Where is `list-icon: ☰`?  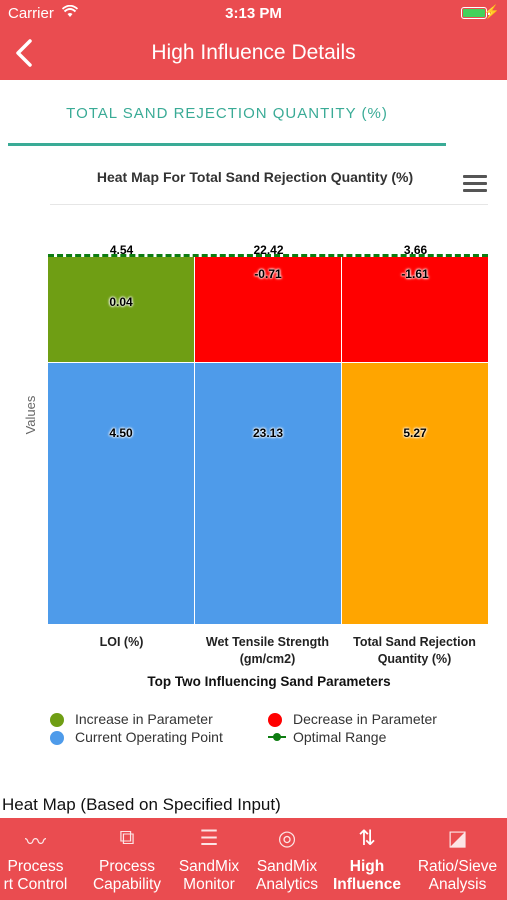 list-icon: ☰ is located at coordinates (209, 838).